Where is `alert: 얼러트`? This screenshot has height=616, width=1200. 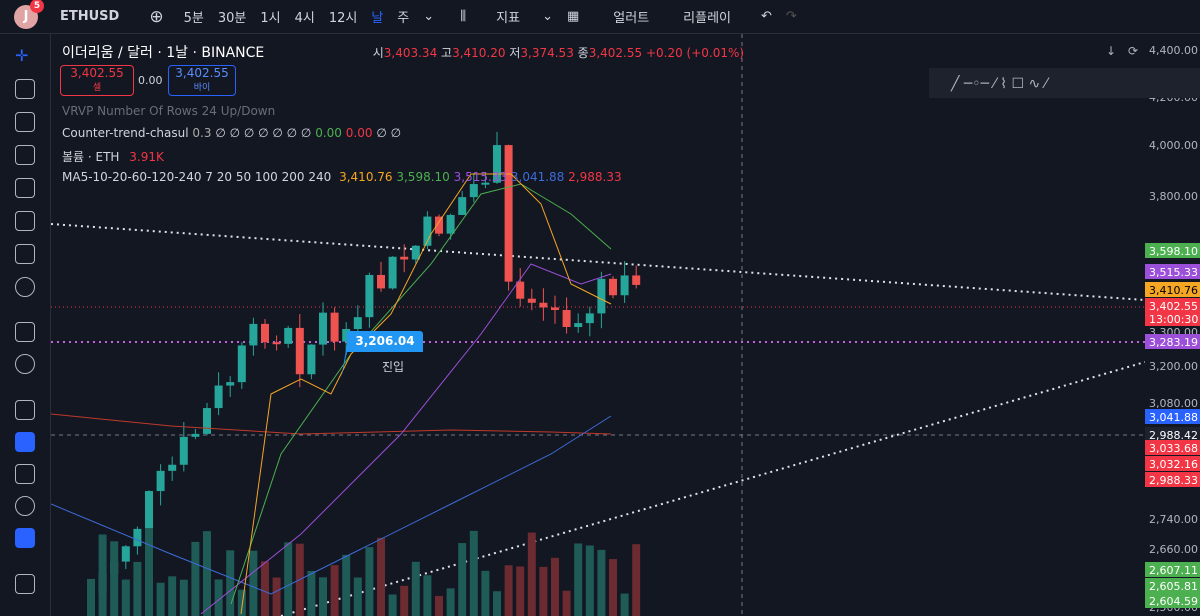 alert: 얼러트 is located at coordinates (631, 18).